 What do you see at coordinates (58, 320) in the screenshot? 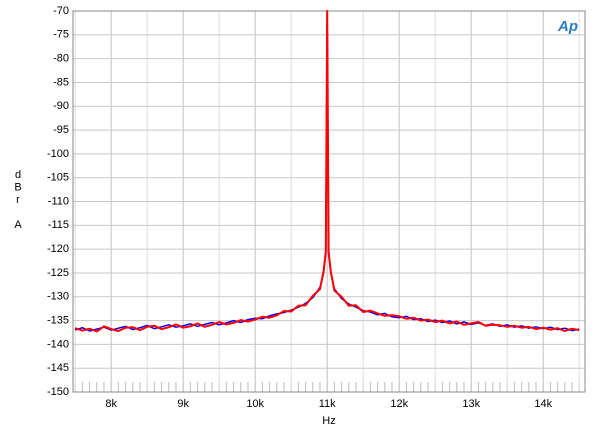
I see `y-tick-label: -135` at bounding box center [58, 320].